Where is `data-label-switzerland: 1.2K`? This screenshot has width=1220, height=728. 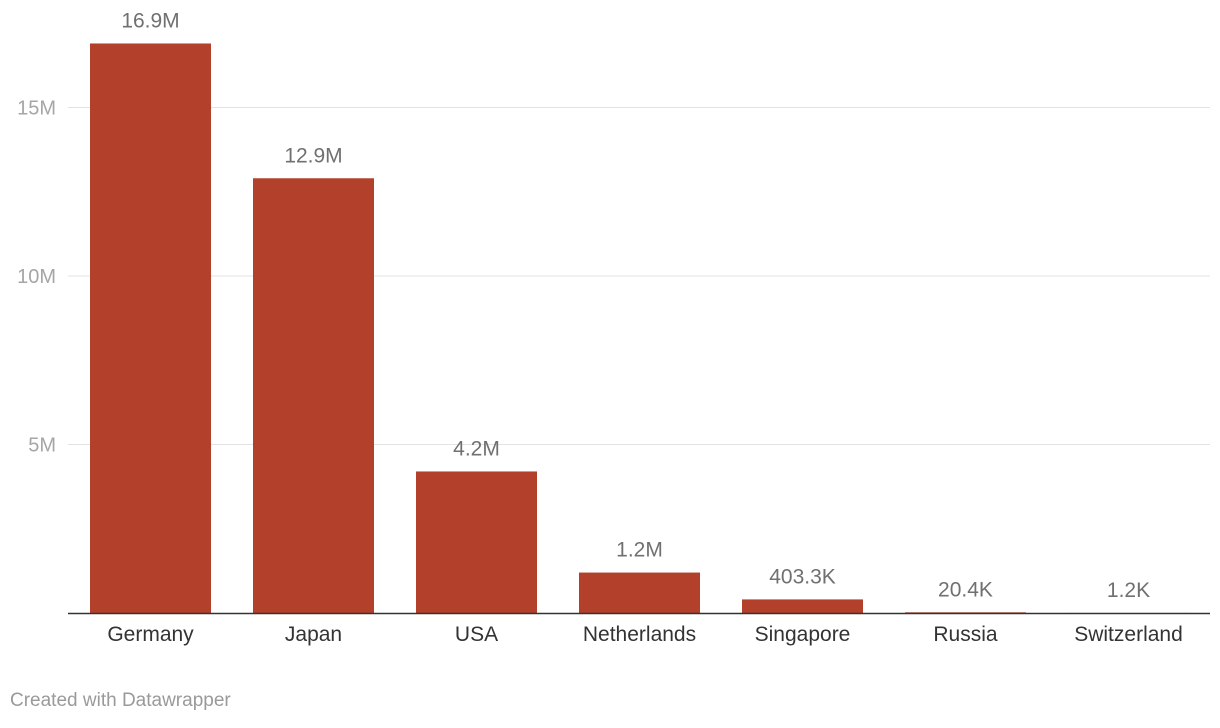
data-label-switzerland: 1.2K is located at coordinates (1128, 590).